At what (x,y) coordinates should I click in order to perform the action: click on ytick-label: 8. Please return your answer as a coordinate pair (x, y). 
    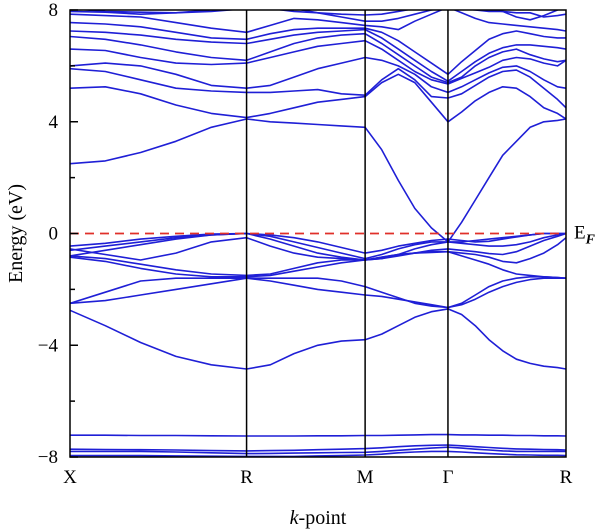
    Looking at the image, I should click on (54, 10).